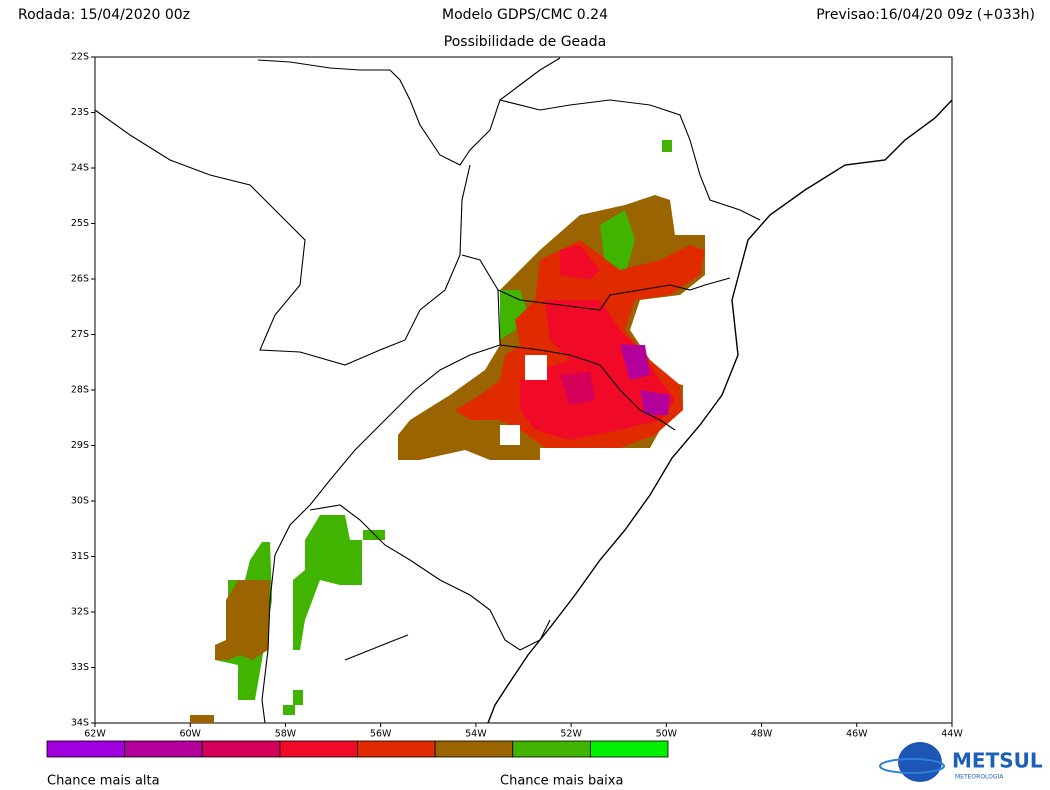  What do you see at coordinates (80, 390) in the screenshot?
I see `lat-label: 28S` at bounding box center [80, 390].